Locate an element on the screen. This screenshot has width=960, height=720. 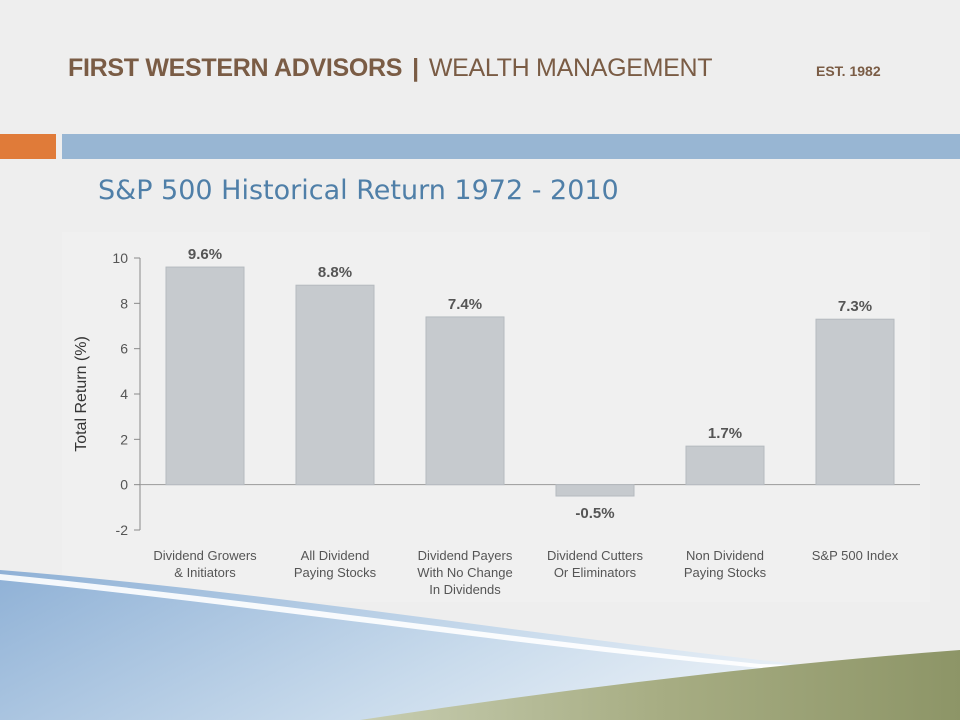
data-label: 9.6% is located at coordinates (205, 254).